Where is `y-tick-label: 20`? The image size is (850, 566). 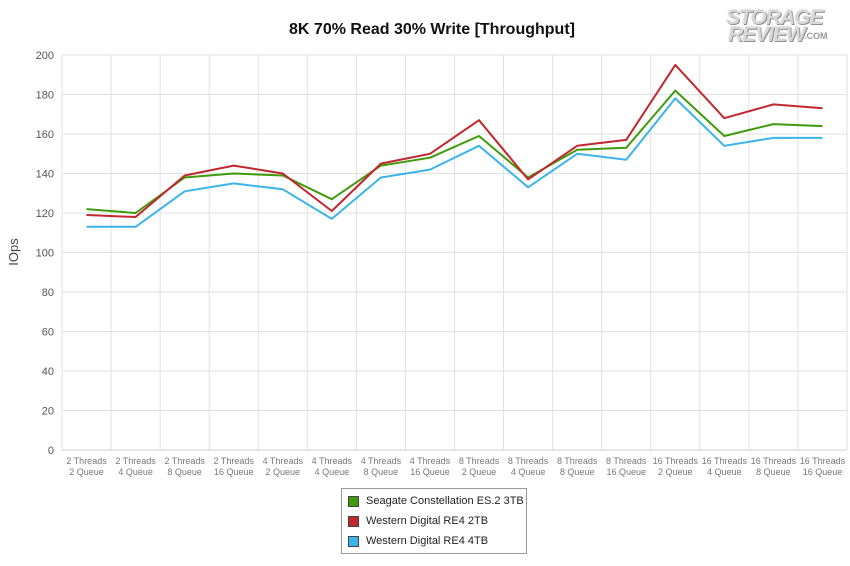 y-tick-label: 20 is located at coordinates (48, 412).